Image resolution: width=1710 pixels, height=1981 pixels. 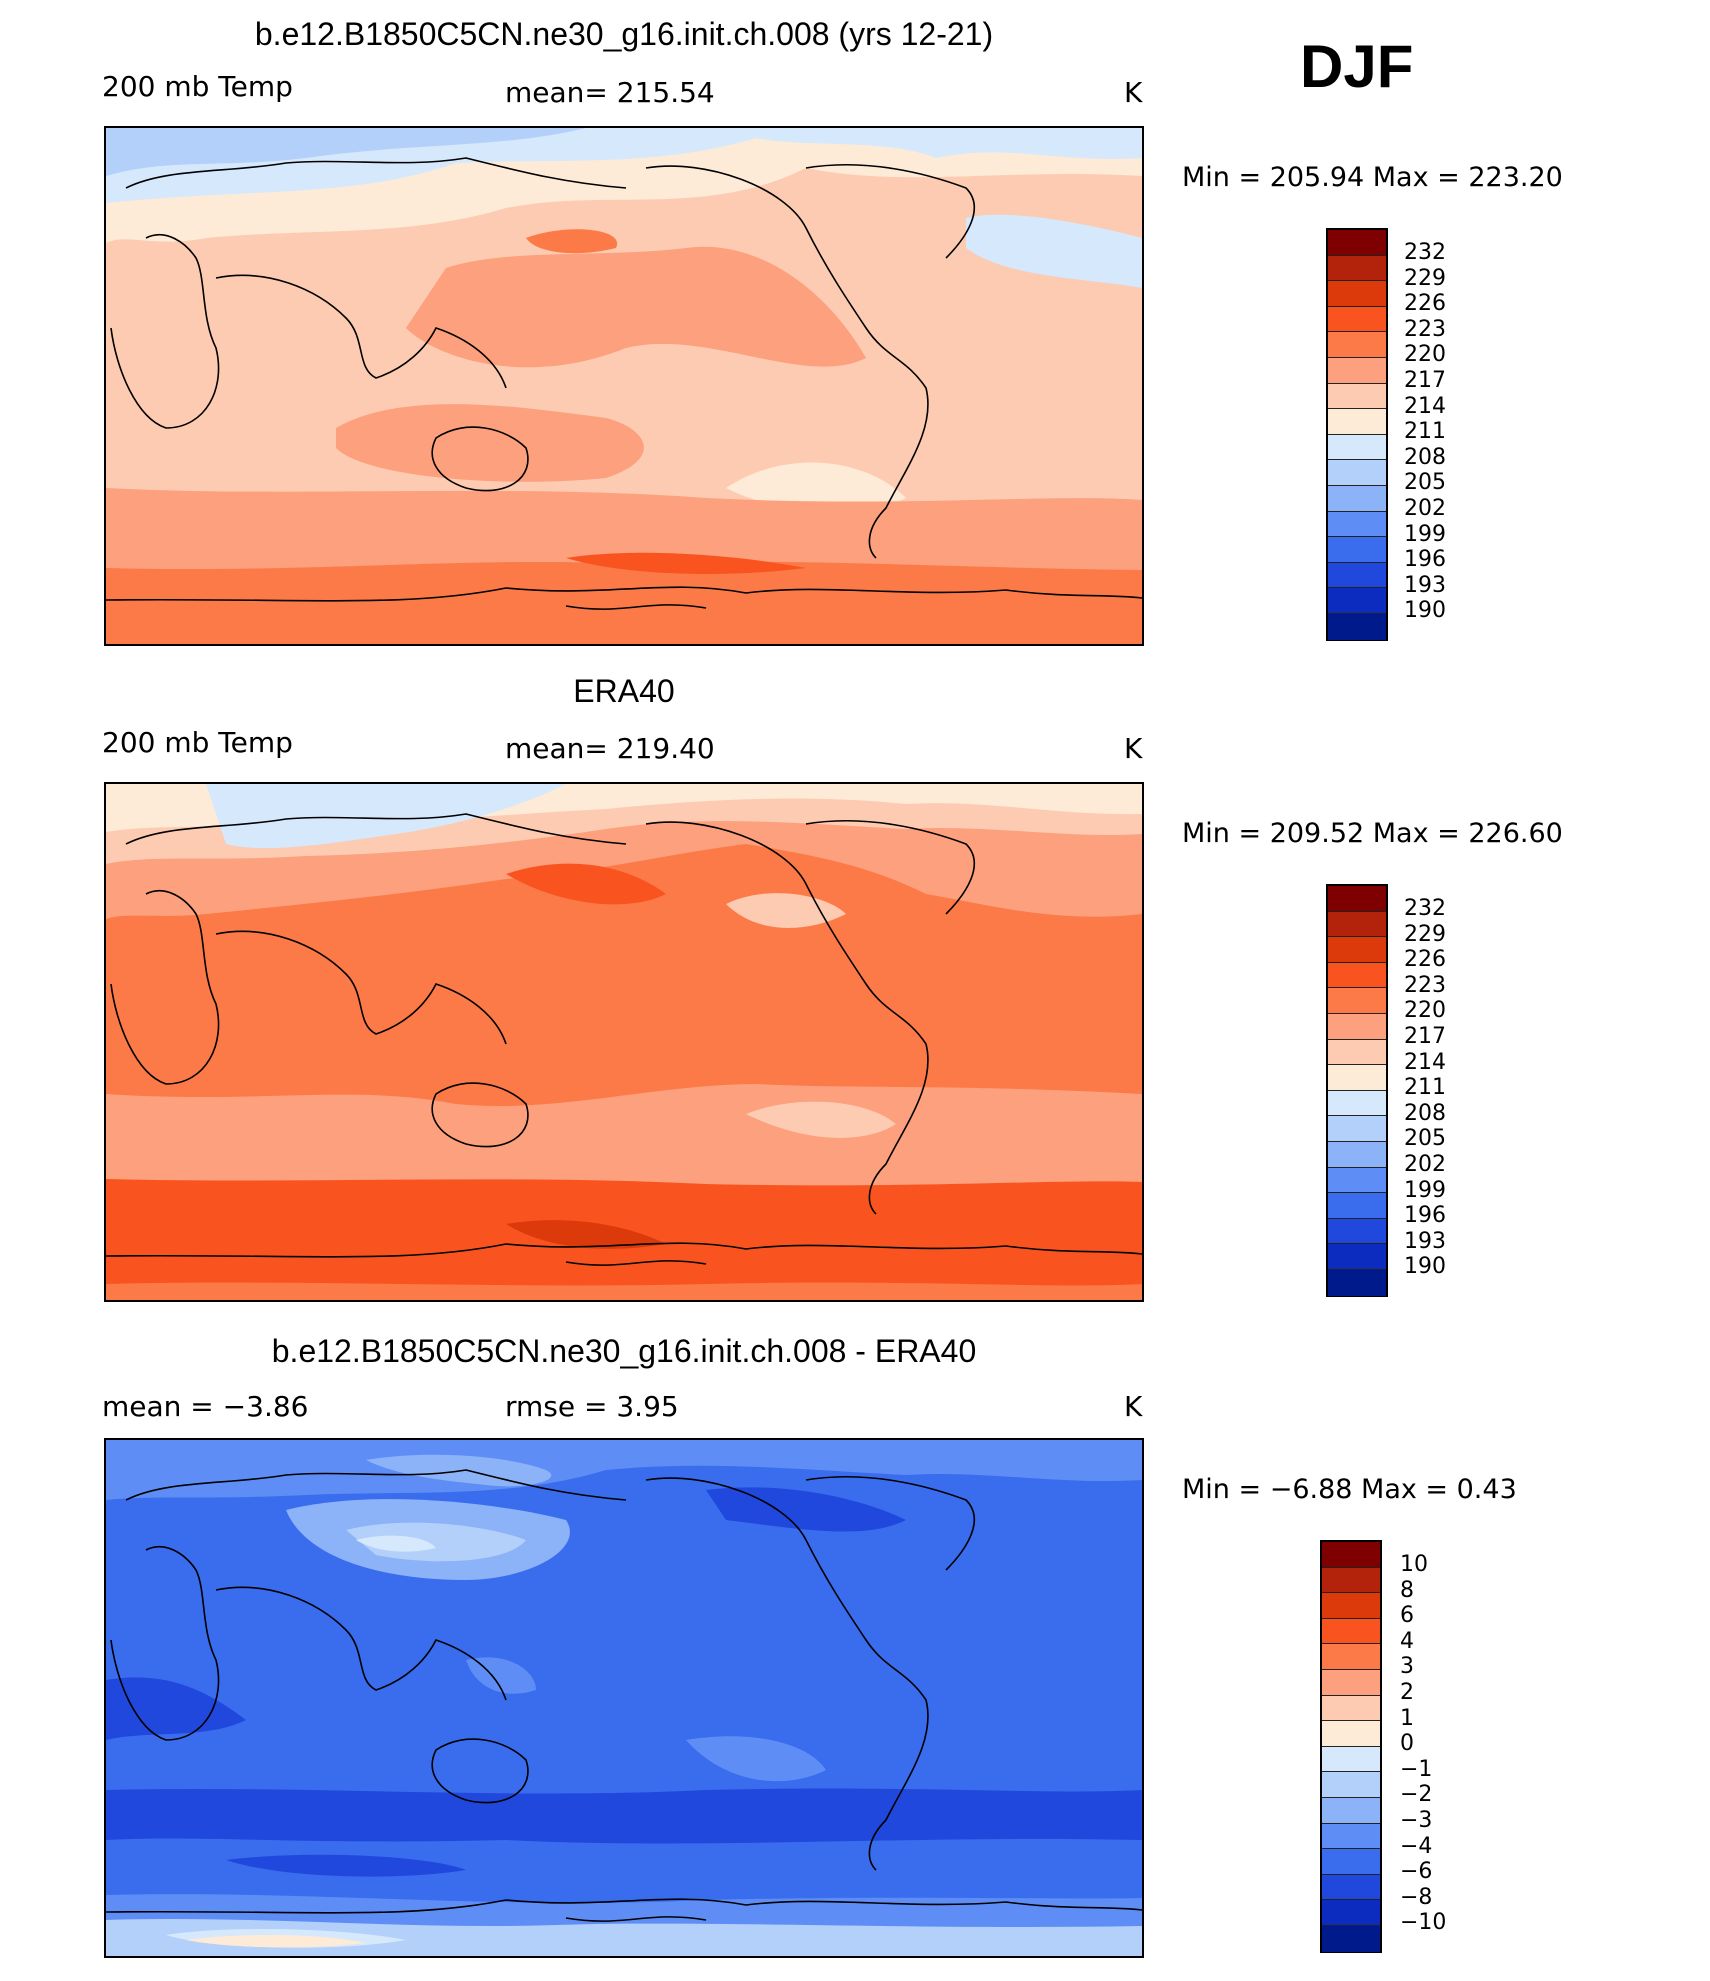 What do you see at coordinates (610, 92) in the screenshot?
I see `panel1-mean-label: mean= 215.54` at bounding box center [610, 92].